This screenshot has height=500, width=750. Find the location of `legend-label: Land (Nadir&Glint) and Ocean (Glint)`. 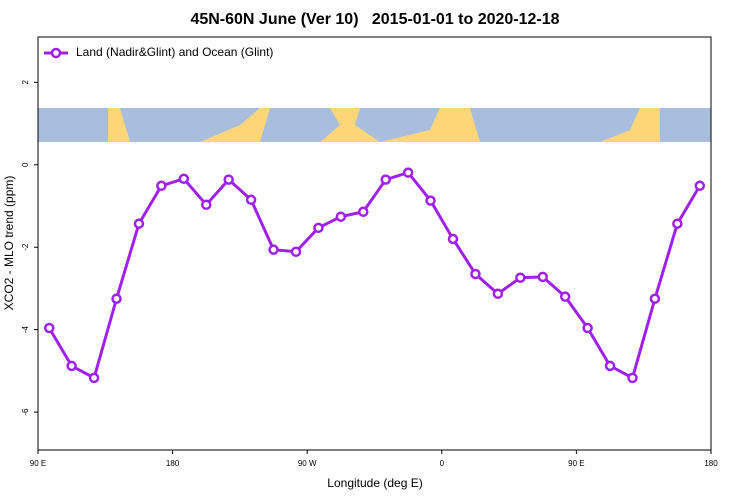

legend-label: Land (Nadir&Glint) and Ocean (Glint) is located at coordinates (174, 52).